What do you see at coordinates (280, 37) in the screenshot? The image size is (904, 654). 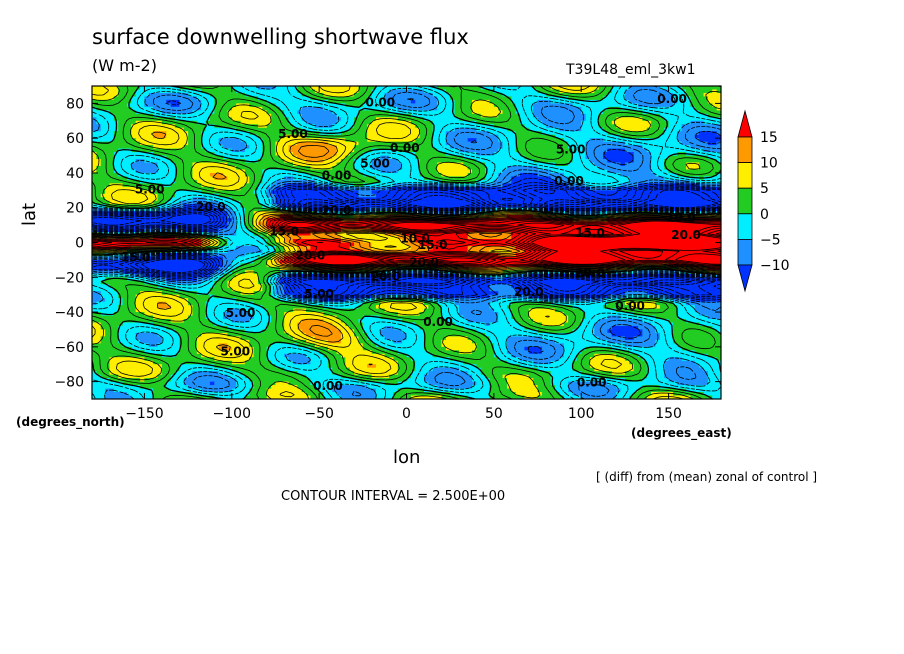 I see `chart-title: surface downwelling shortwave flux` at bounding box center [280, 37].